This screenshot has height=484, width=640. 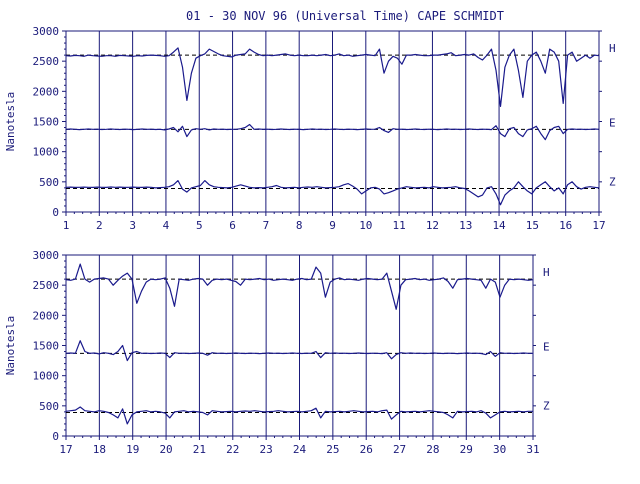 What do you see at coordinates (66, 225) in the screenshot?
I see `x-tick-label: 1` at bounding box center [66, 225].